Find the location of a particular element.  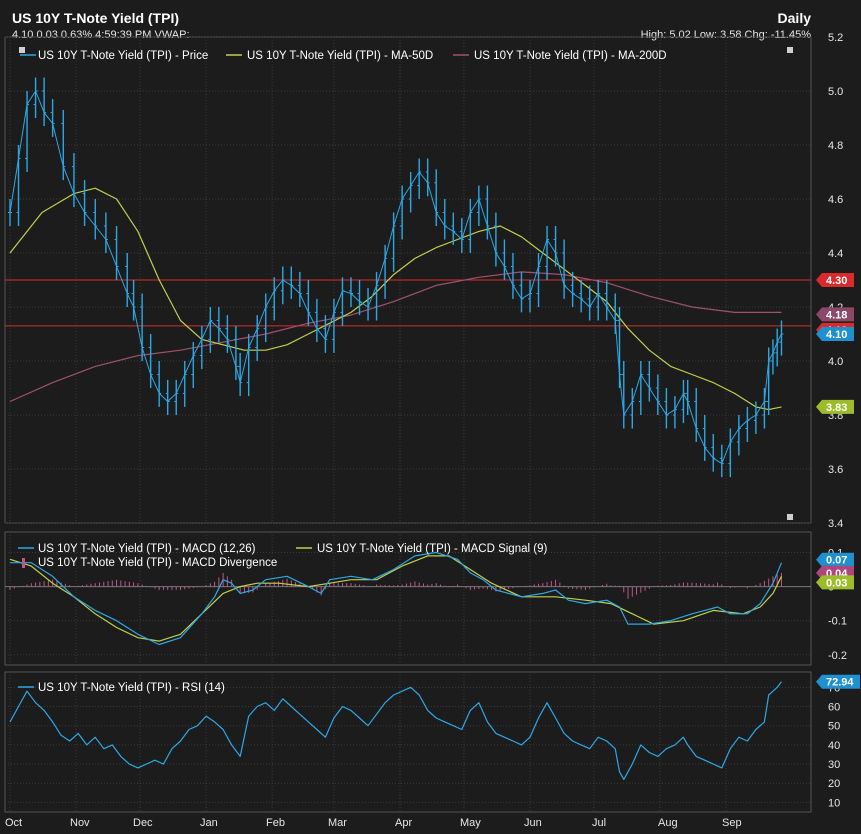

chart-title: US 10Y T-Note Yield (TPI) is located at coordinates (96, 18).